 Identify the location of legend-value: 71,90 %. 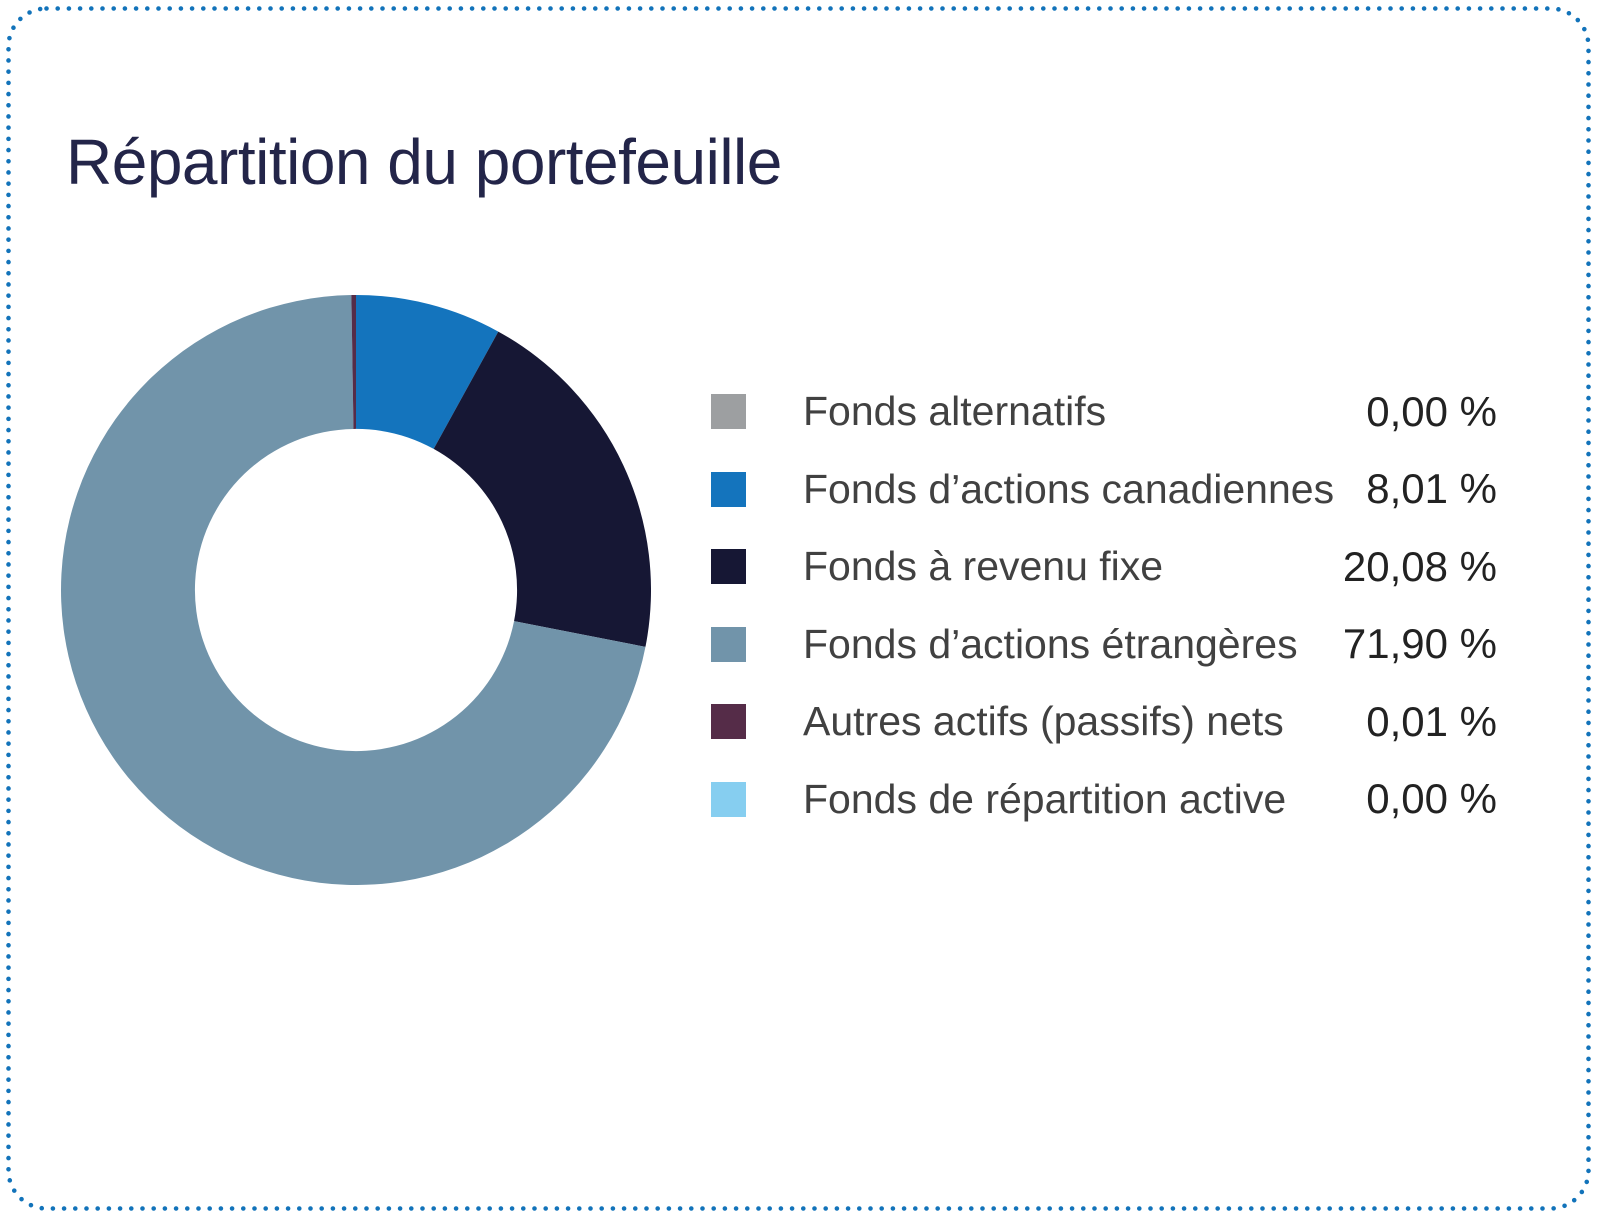
(1419, 644).